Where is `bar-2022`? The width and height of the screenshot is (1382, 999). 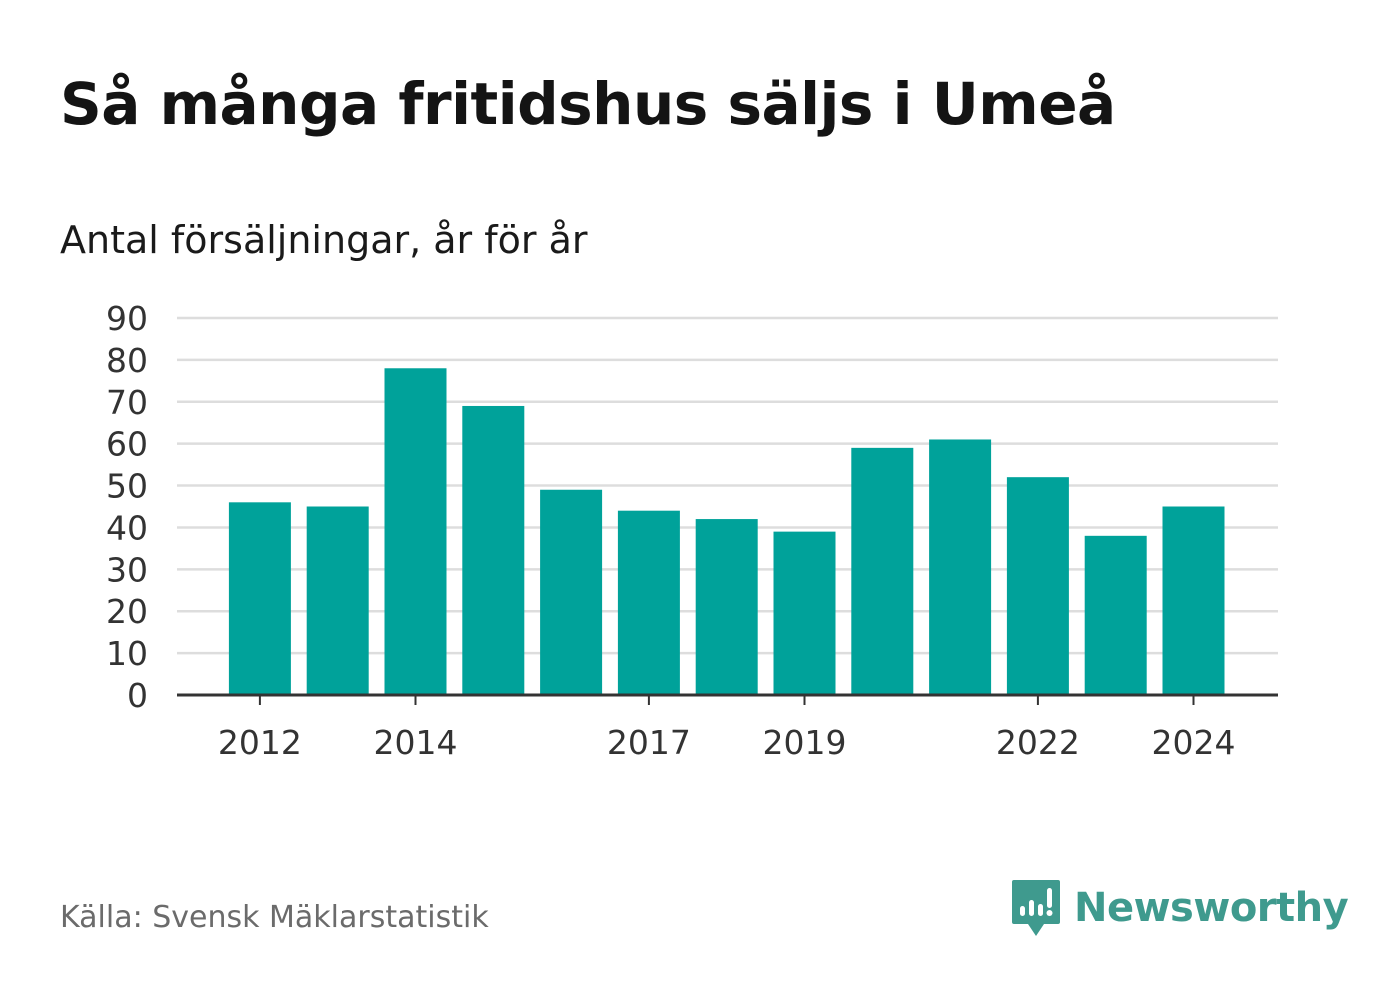 bar-2022 is located at coordinates (1037, 586).